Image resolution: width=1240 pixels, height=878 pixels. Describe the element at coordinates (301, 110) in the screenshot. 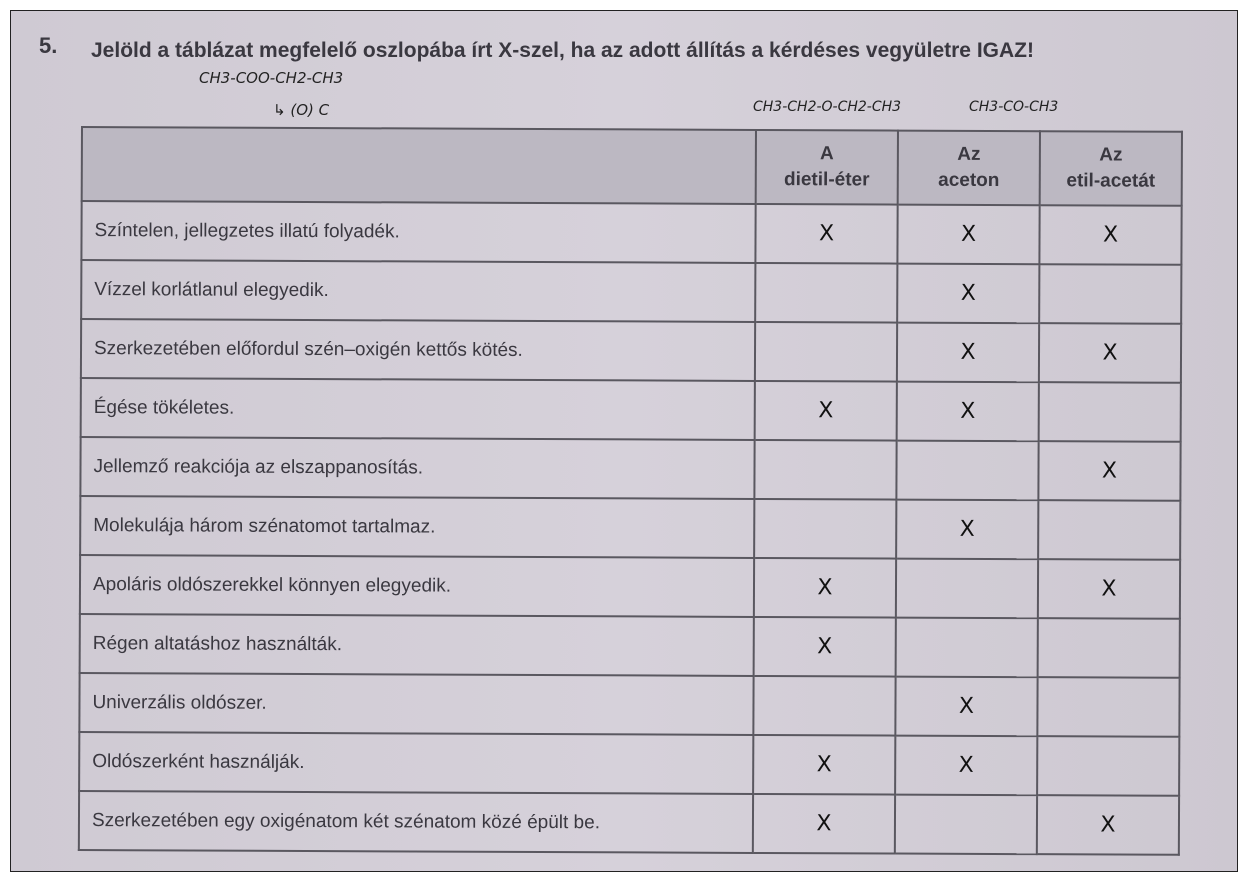

I see `handwritten-ester-note: ↳ (O) C` at that location.